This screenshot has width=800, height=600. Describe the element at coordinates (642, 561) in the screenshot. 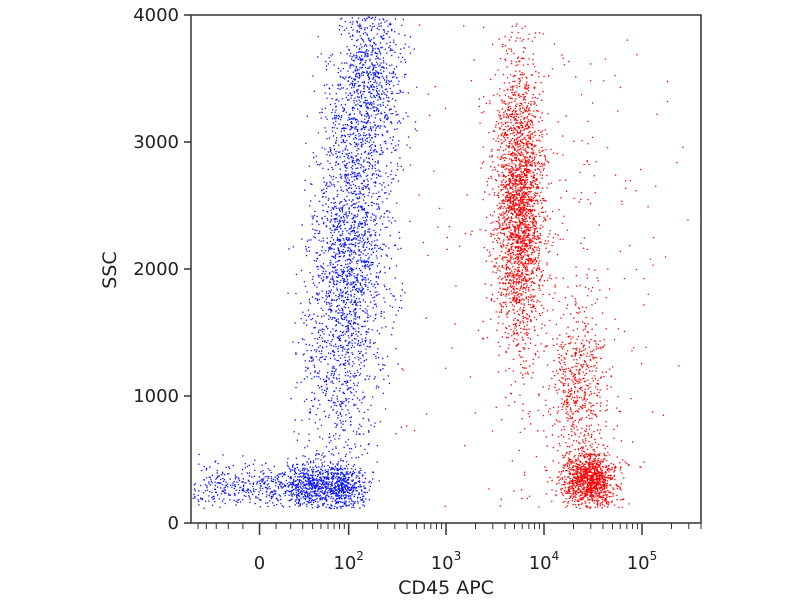

I see `x-tick-label: 10⁵` at that location.